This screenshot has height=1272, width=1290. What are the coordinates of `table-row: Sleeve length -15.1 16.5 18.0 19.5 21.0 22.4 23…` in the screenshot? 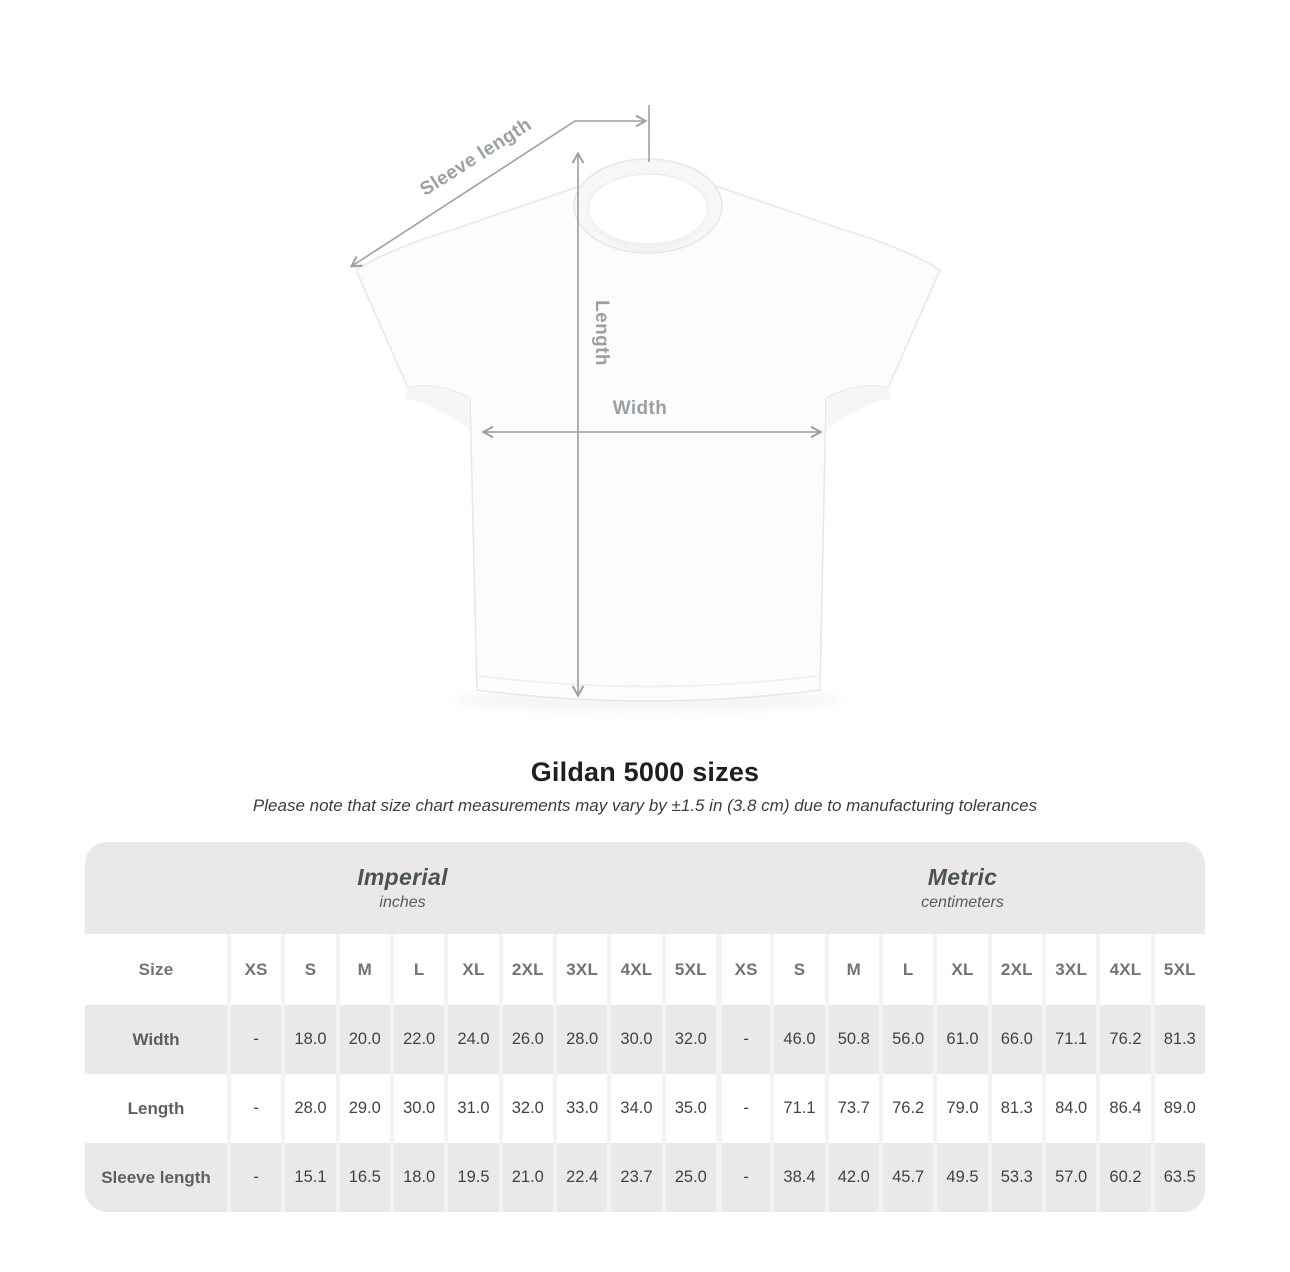 It's located at (645, 1178).